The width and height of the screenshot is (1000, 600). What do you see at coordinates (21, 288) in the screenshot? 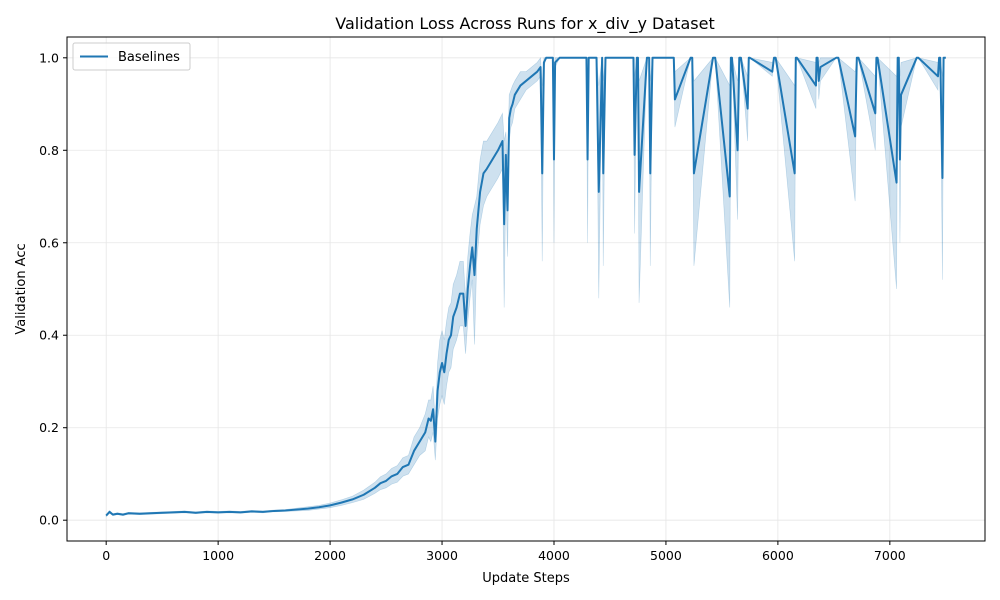
I see `y-axis-label: Validation Acc` at bounding box center [21, 288].